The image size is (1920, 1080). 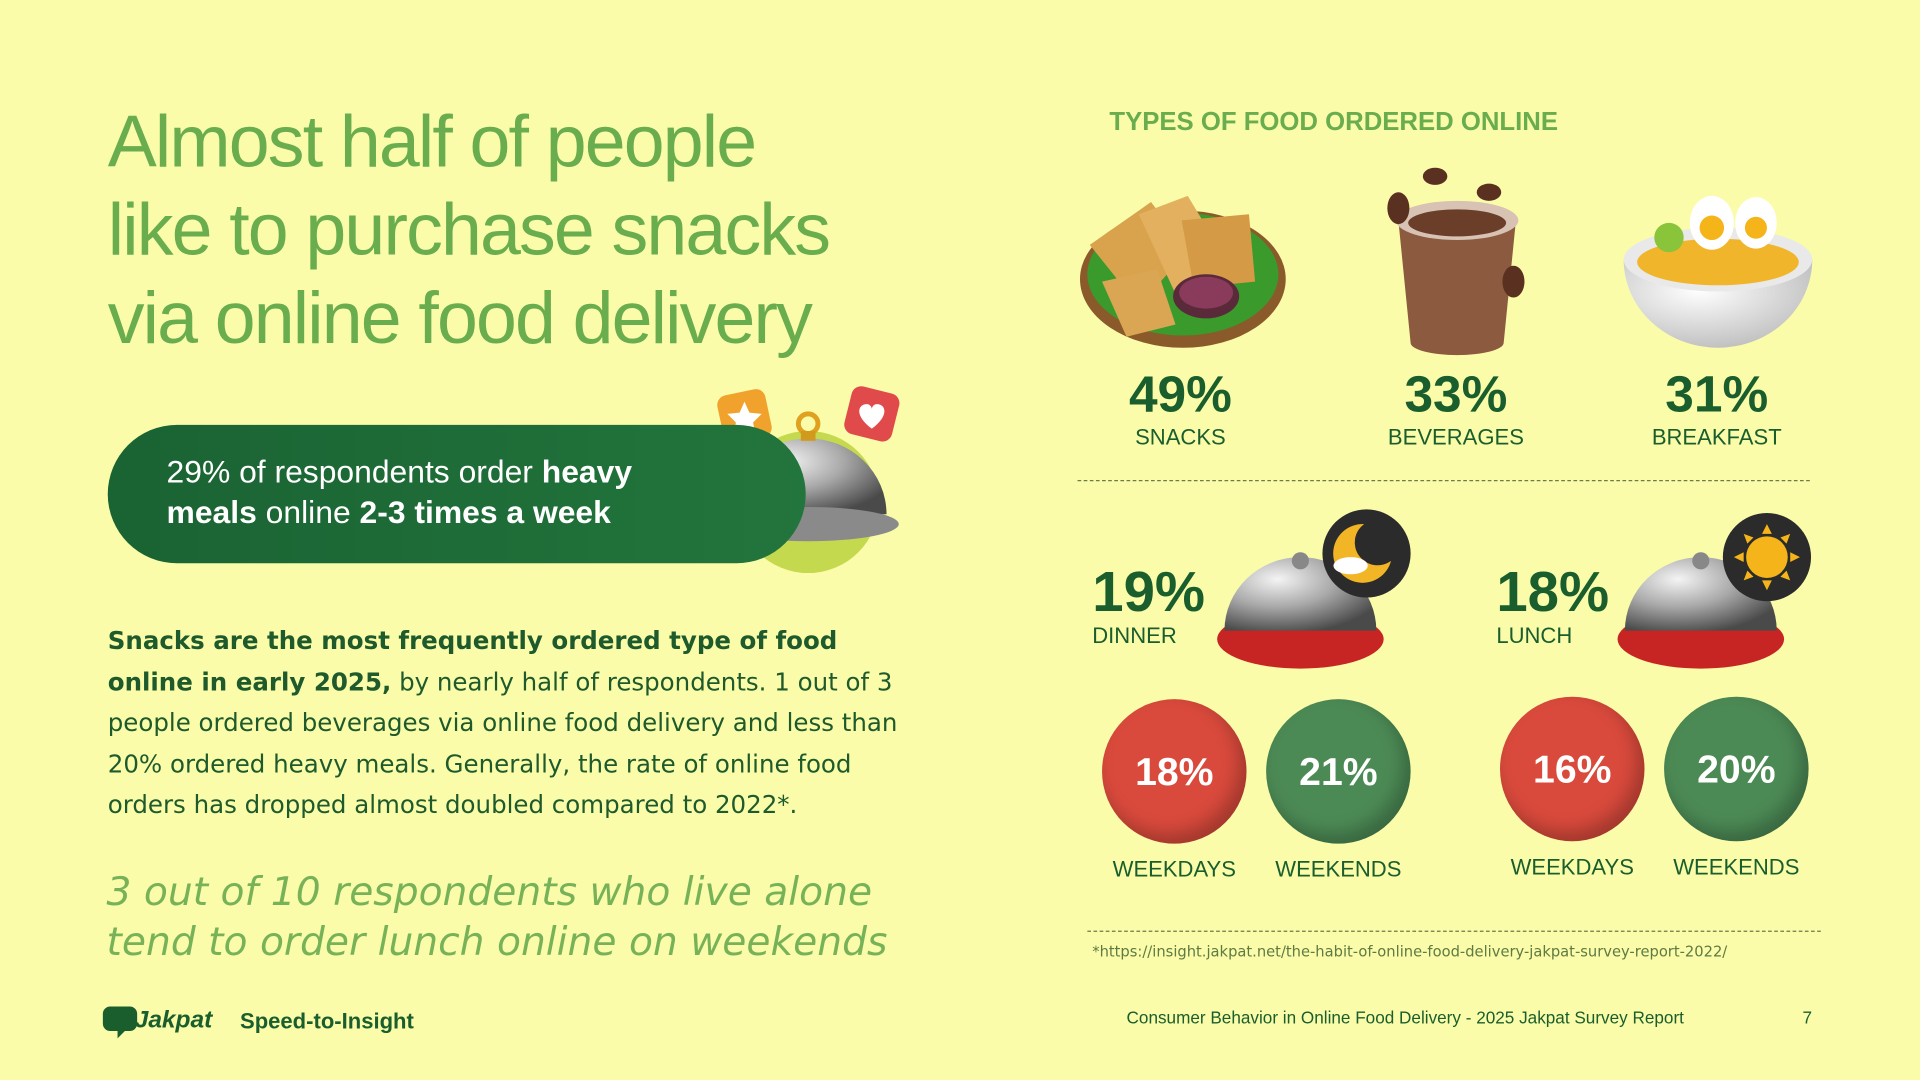 I want to click on dinner-icon, so click(x=1314, y=589).